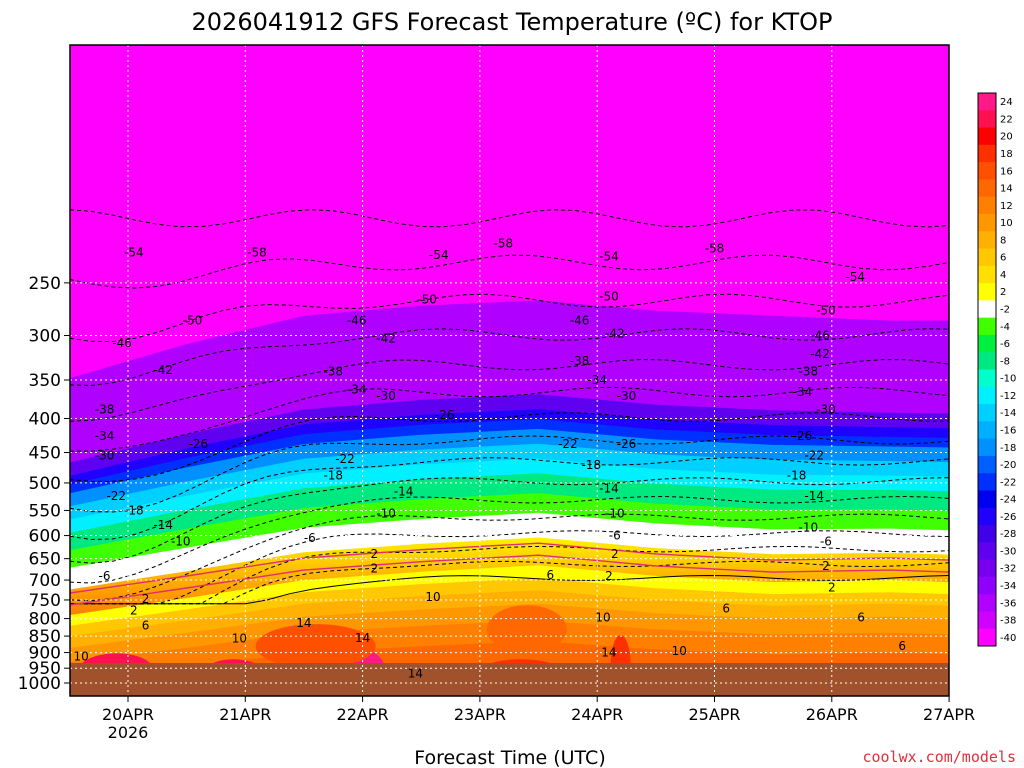 The image size is (1024, 768). What do you see at coordinates (855, 277) in the screenshot?
I see `contour-label: -54` at bounding box center [855, 277].